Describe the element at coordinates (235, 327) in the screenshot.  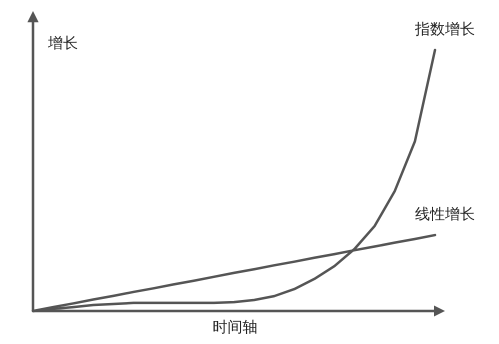
I see `x-axis-title: 时间轴` at that location.